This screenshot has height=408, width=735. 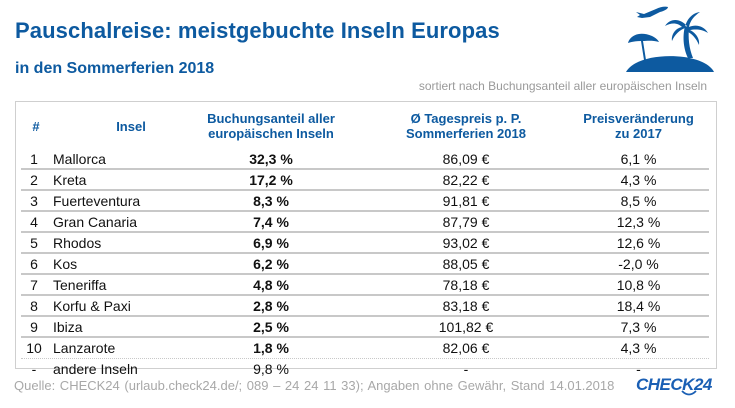 What do you see at coordinates (638, 201) in the screenshot?
I see `change-cell: 8,5 %` at bounding box center [638, 201].